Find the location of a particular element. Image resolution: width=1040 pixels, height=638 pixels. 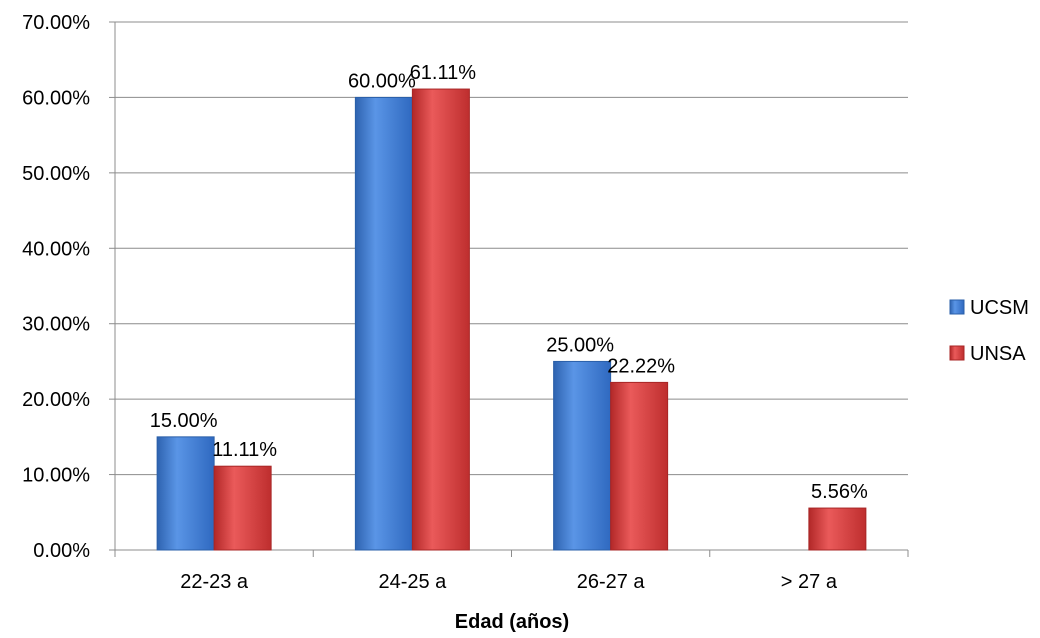

y-tick-label: 0.00% is located at coordinates (61, 551).